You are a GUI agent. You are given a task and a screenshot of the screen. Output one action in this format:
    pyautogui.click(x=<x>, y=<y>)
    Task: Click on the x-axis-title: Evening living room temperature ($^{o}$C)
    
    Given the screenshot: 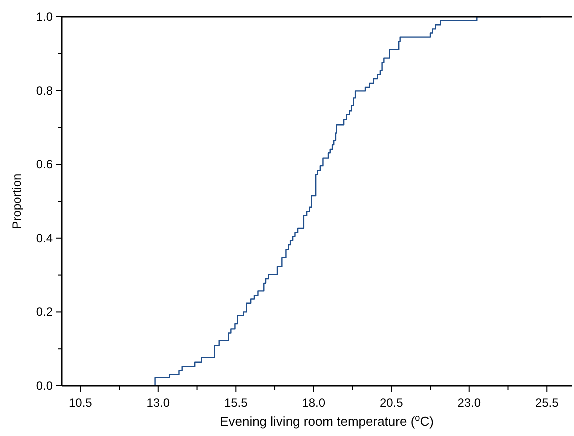 What is the action you would take?
    pyautogui.click(x=327, y=421)
    